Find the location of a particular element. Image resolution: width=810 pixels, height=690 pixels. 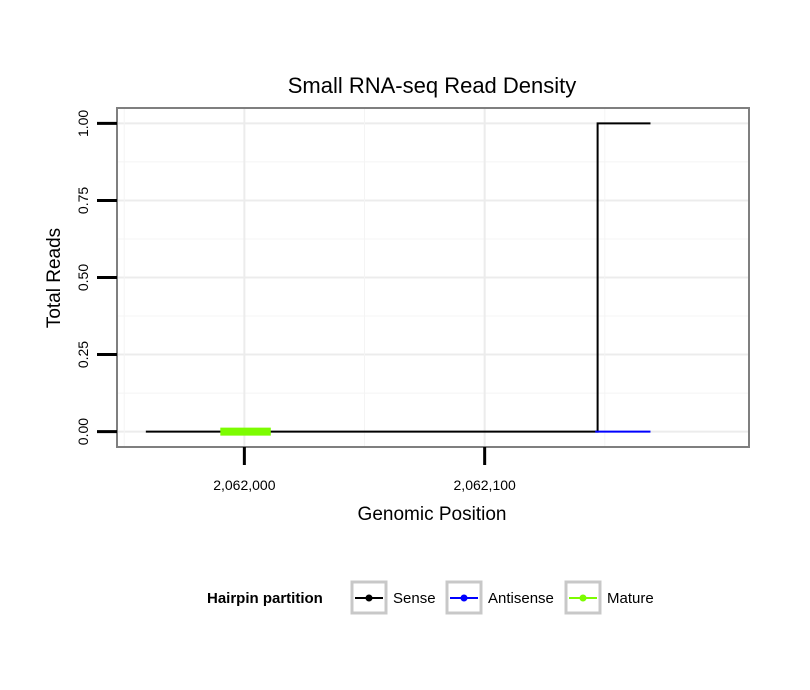

legend-entries: Sense Antisense Mature is located at coordinates (502, 597).